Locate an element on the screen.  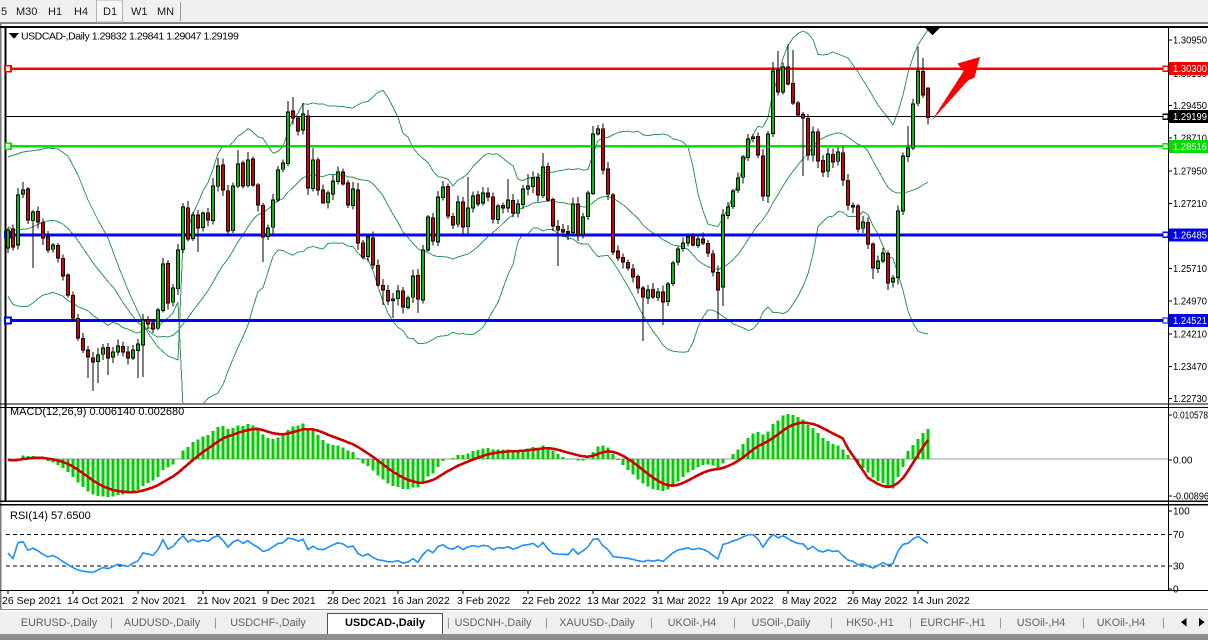
svg-text: W1 is located at coordinates (139, 12).